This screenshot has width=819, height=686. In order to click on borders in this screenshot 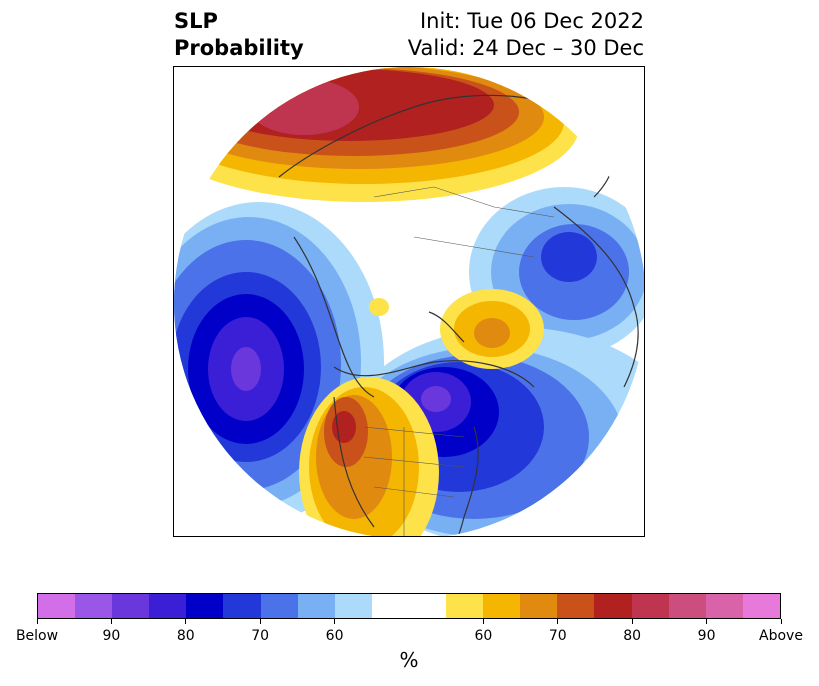, I will do `click(459, 361)`.